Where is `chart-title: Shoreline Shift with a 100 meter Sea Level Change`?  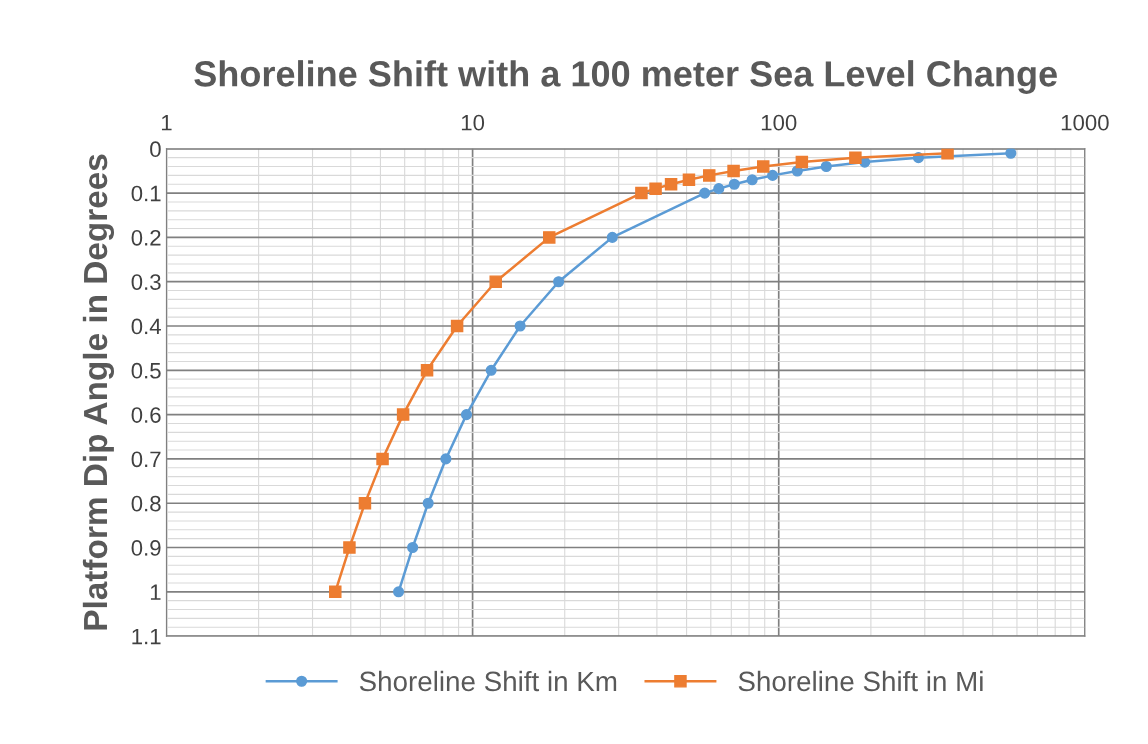 chart-title: Shoreline Shift with a 100 meter Sea Level Change is located at coordinates (625, 77).